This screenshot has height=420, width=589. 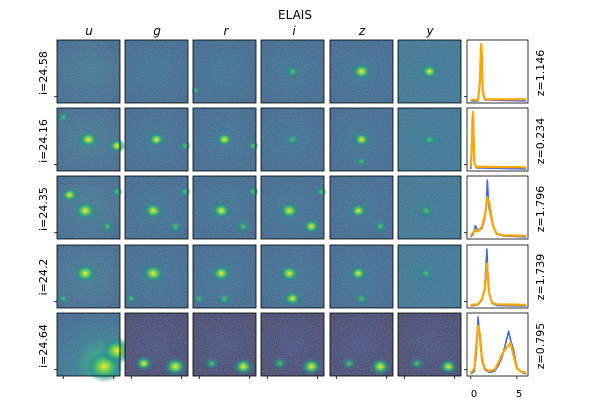 I want to click on band-label-r: r, so click(x=227, y=31).